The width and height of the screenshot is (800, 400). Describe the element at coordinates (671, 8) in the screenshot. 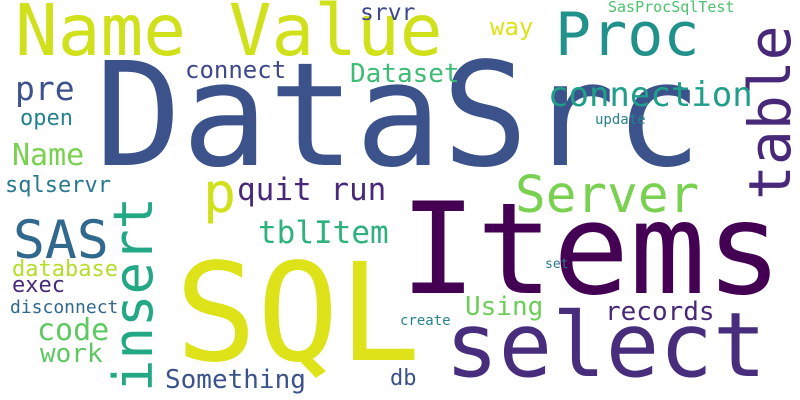

I see `word: SasProcSqlTest` at that location.